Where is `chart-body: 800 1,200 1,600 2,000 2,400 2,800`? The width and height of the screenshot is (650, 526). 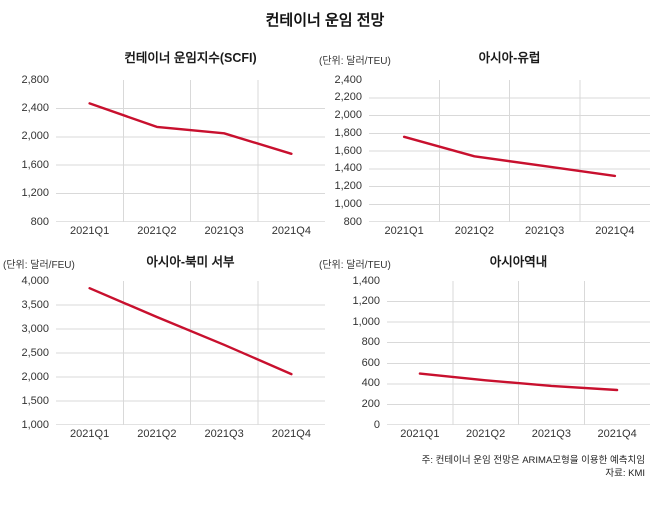
chart-body: 800 1,200 1,600 2,000 2,400 2,800 is located at coordinates (162, 151).